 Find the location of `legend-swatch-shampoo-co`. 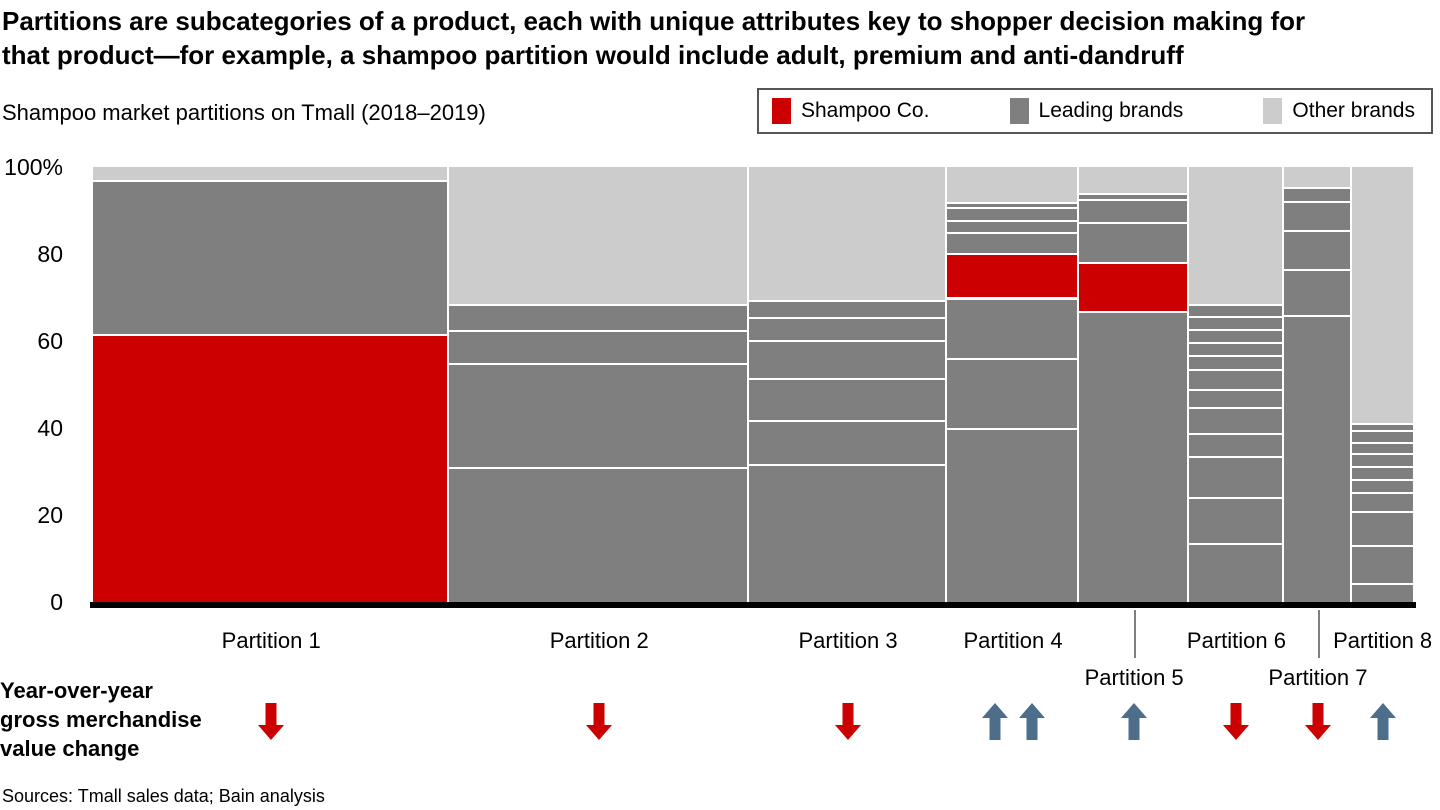

legend-swatch-shampoo-co is located at coordinates (781, 111).